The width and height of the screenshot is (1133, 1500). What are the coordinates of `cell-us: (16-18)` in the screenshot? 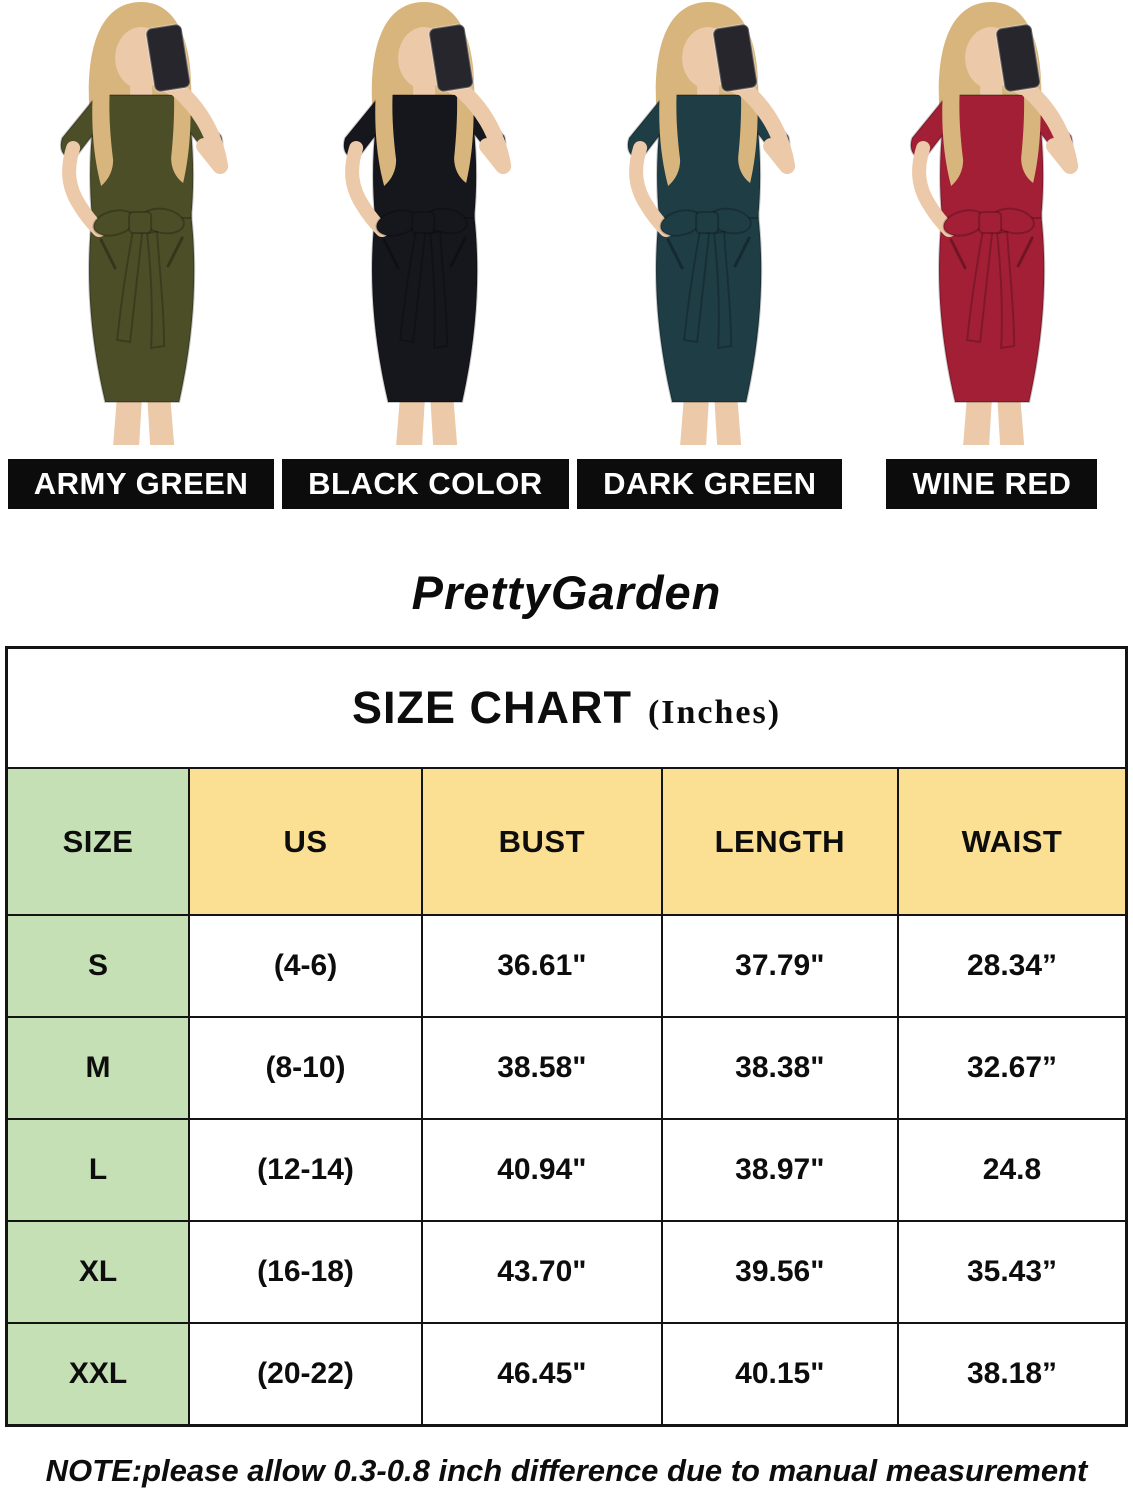 It's located at (305, 1272).